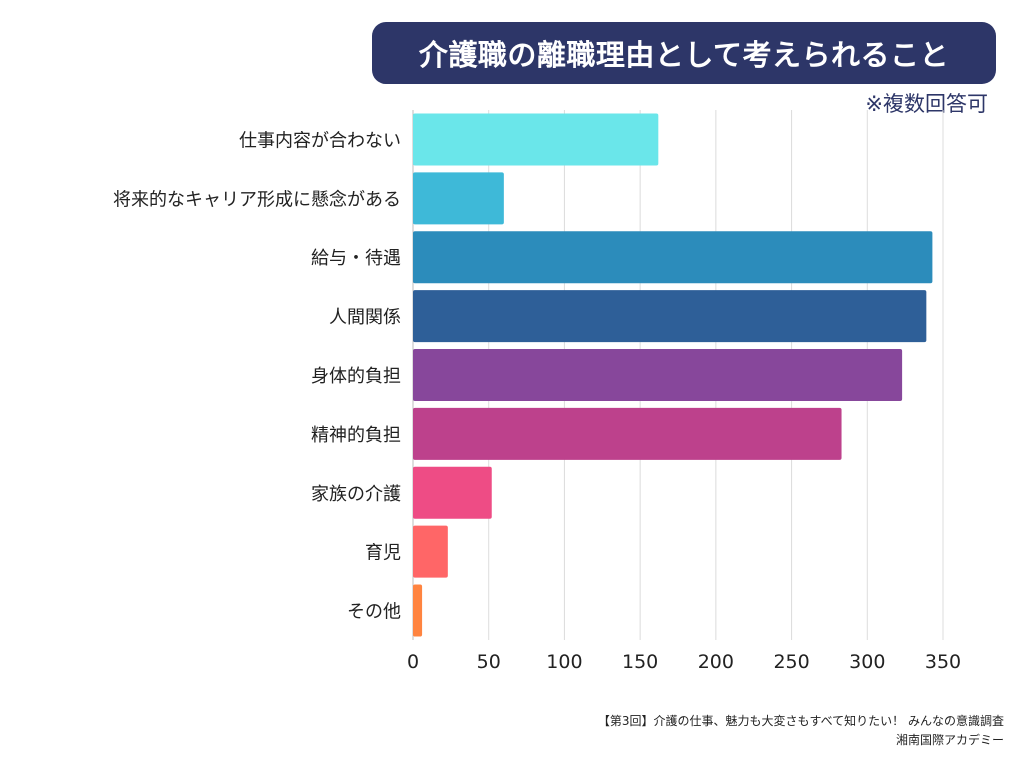 The image size is (1024, 768). I want to click on chart-title-box: 介護職の離職理由として考えられること, so click(684, 53).